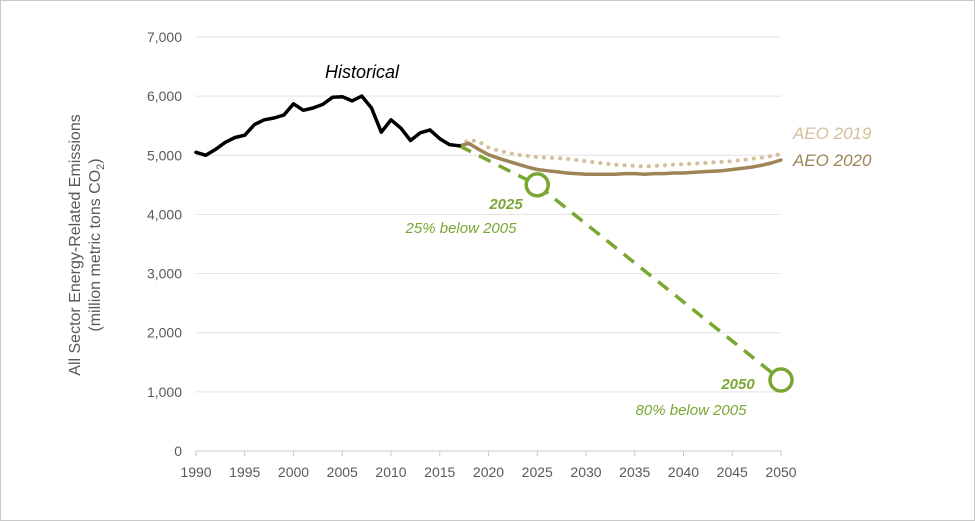 Image resolution: width=975 pixels, height=522 pixels. What do you see at coordinates (732, 472) in the screenshot?
I see `x-tick-label: 2045` at bounding box center [732, 472].